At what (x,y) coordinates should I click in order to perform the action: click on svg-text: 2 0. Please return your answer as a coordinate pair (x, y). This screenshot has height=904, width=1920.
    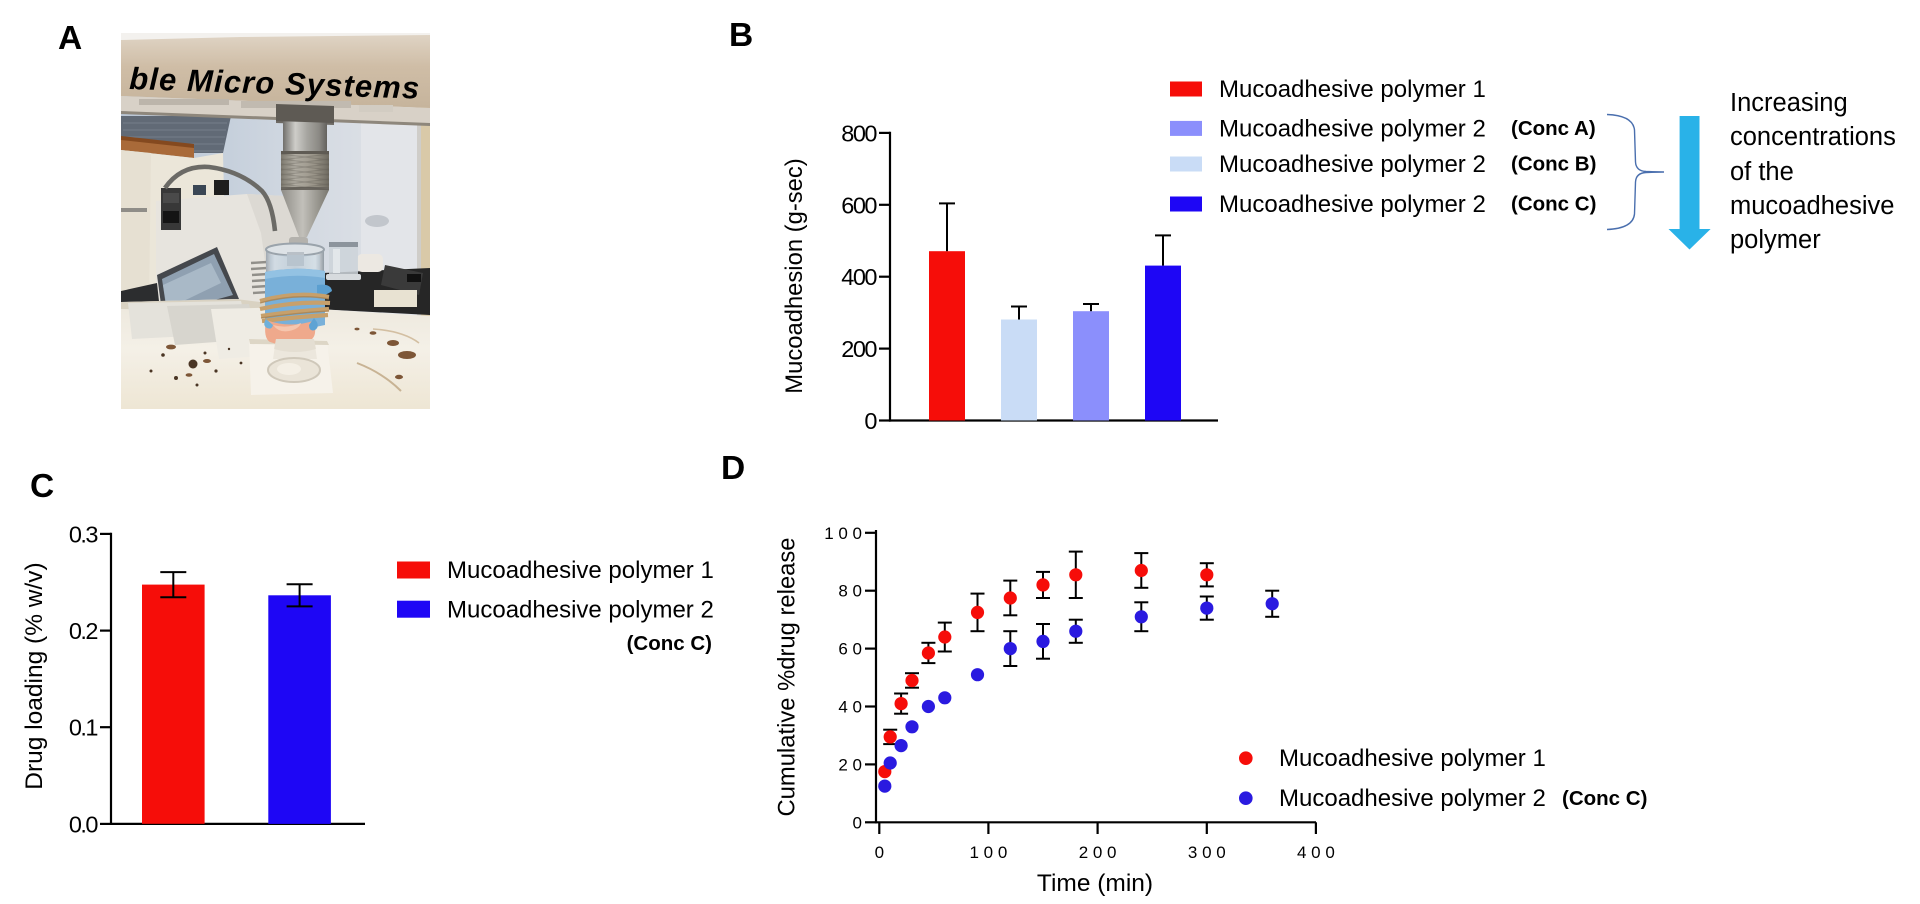
    Looking at the image, I should click on (850, 764).